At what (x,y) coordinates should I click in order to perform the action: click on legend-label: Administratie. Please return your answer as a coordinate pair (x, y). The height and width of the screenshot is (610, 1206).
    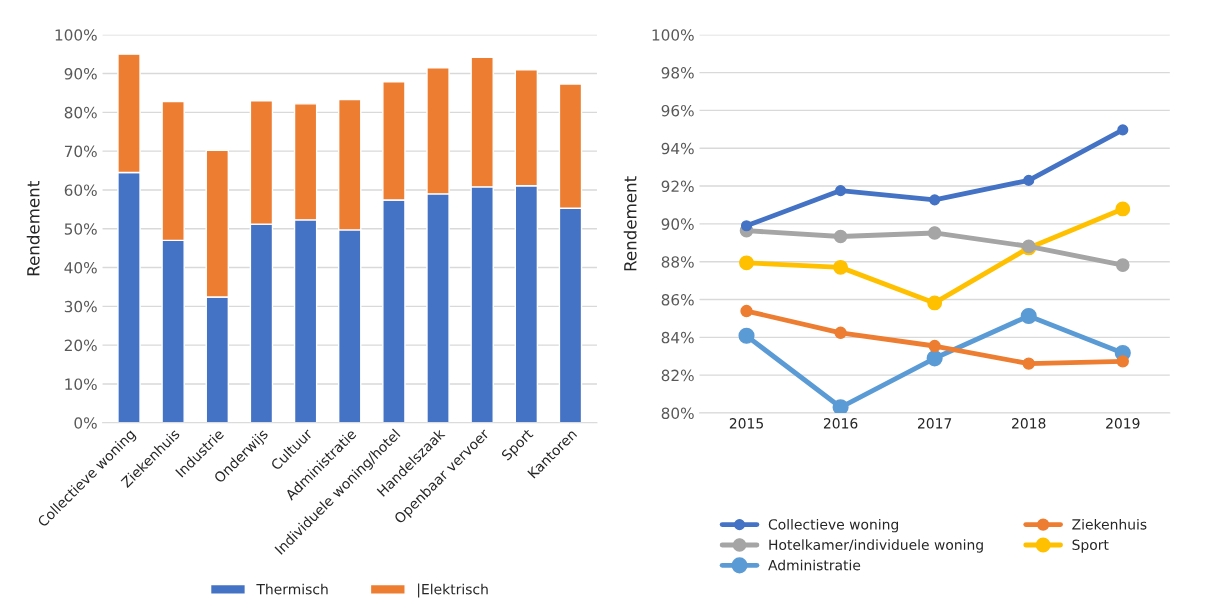
    Looking at the image, I should click on (814, 565).